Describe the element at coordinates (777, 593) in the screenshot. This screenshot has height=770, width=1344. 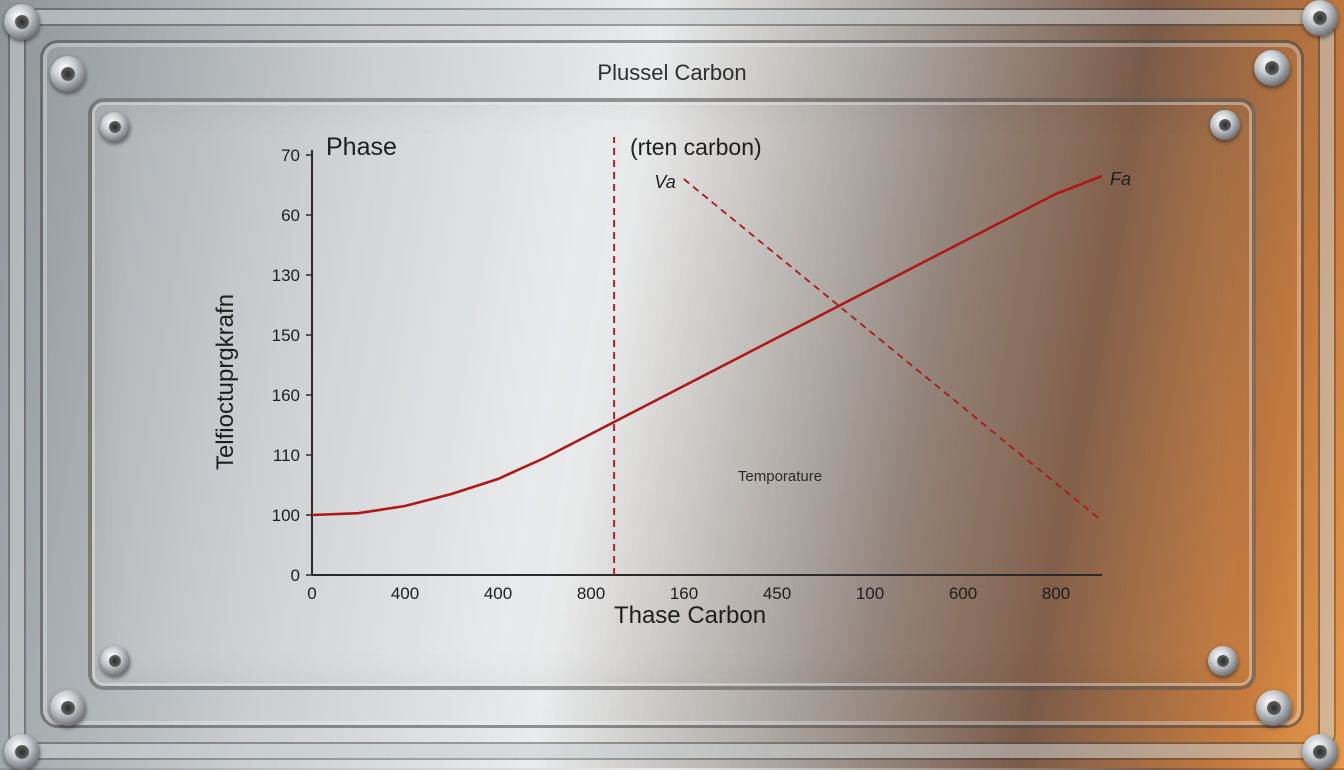
I see `x-tick-label: 450` at that location.